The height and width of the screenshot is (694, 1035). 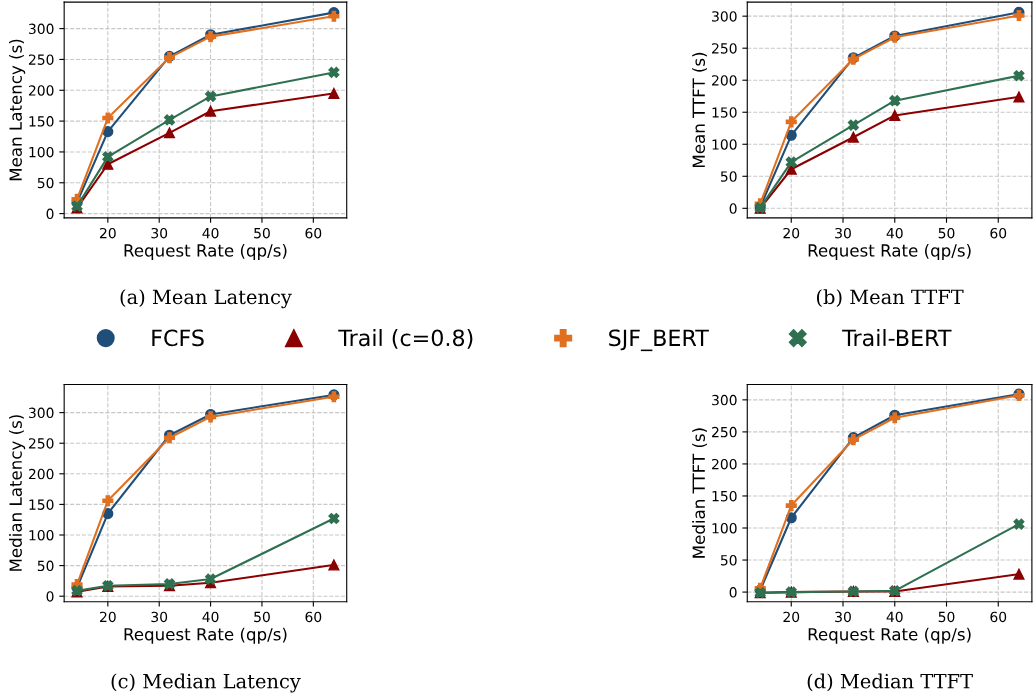 What do you see at coordinates (699, 493) in the screenshot?
I see `y-axis-title: Median TTFT (s)` at bounding box center [699, 493].